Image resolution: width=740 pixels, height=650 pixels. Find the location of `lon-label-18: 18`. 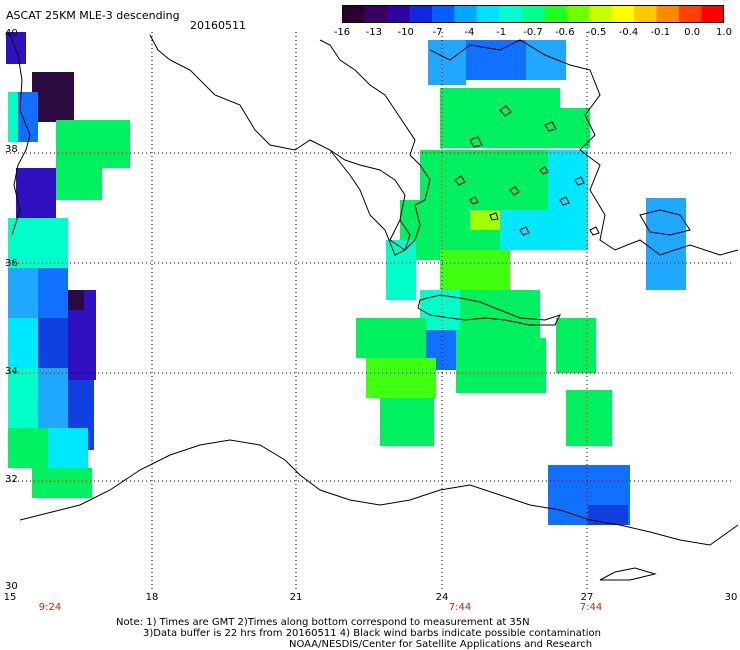

lon-label-18: 18 is located at coordinates (152, 597).